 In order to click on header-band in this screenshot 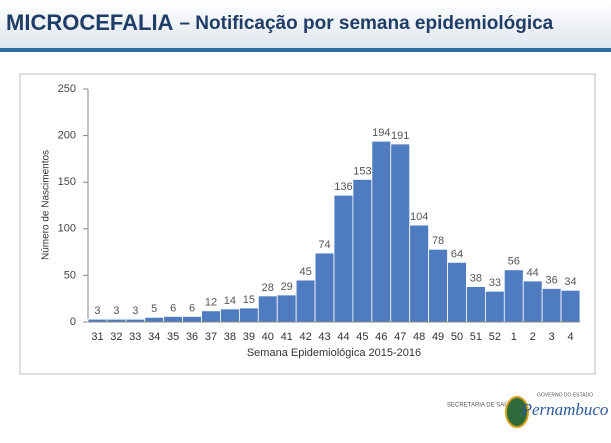, I will do `click(305, 24)`.